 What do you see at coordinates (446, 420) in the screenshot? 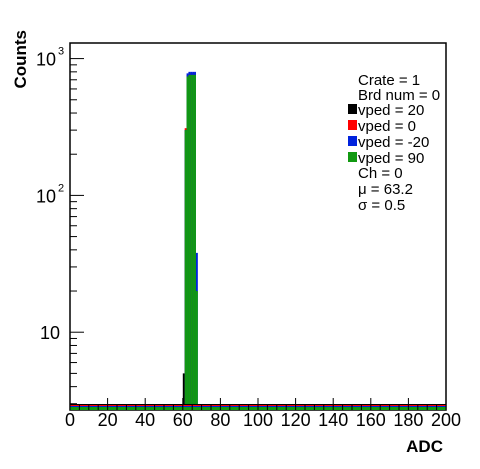
I see `x-tick-label-200: 200` at bounding box center [446, 420].